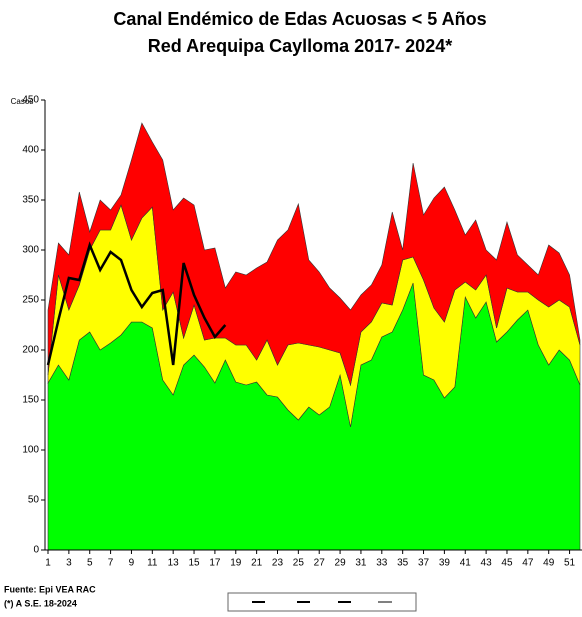  What do you see at coordinates (30, 200) in the screenshot?
I see `y-tick-label: 350` at bounding box center [30, 200].